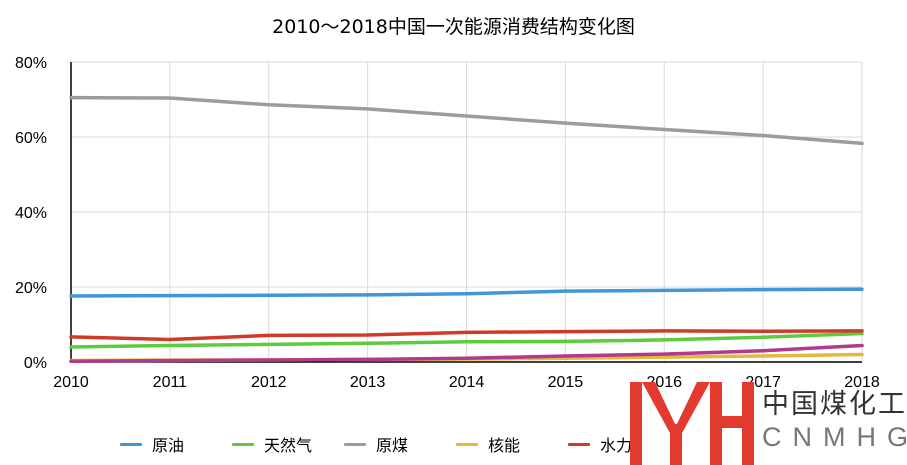 This screenshot has width=907, height=465. I want to click on series-line-天然气, so click(466, 340).